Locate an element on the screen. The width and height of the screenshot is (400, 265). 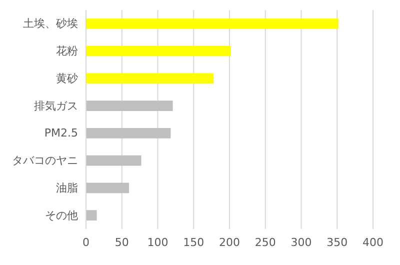
x-tick-label: 350 is located at coordinates (337, 242).